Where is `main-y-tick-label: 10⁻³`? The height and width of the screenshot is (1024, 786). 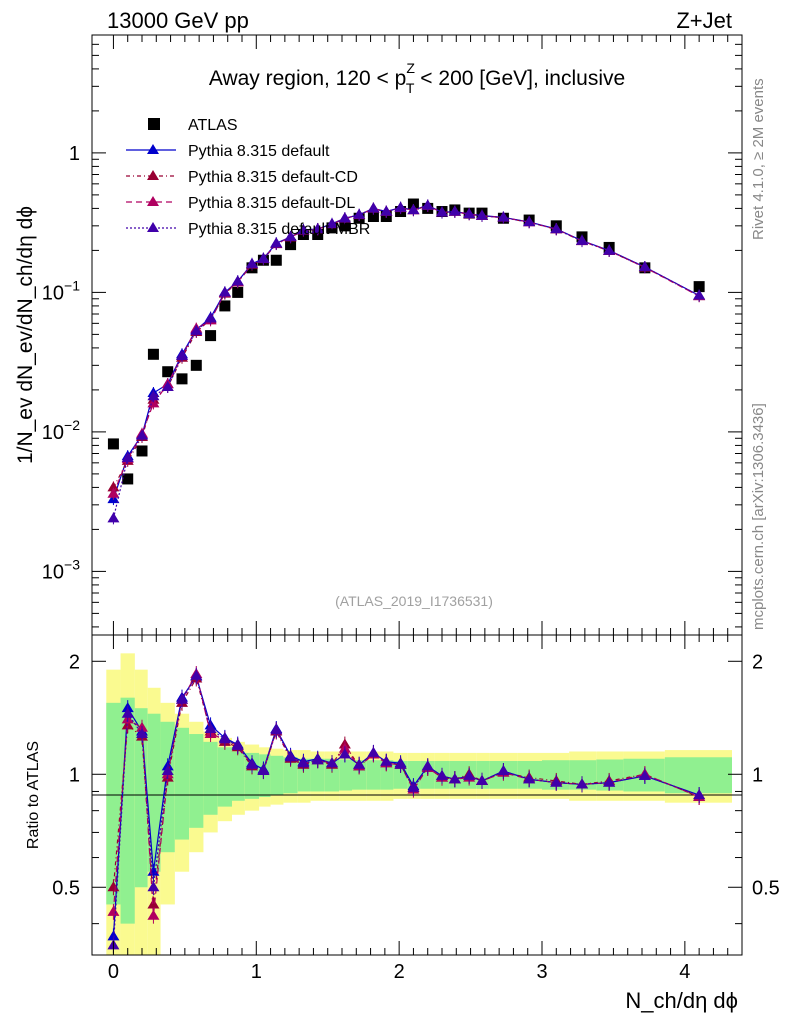
main-y-tick-label: 10⁻³ is located at coordinates (61, 569).